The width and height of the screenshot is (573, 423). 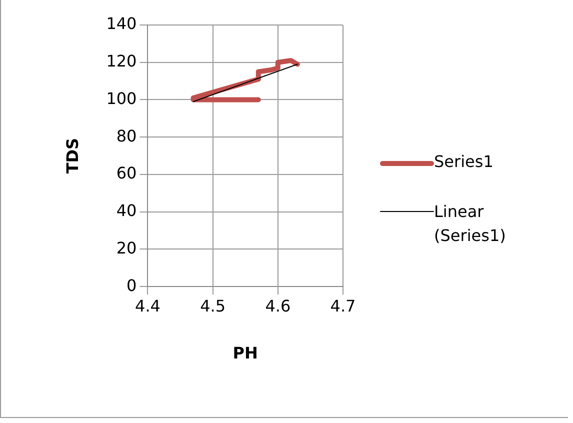 I want to click on y-tick-label: 120, so click(x=121, y=61).